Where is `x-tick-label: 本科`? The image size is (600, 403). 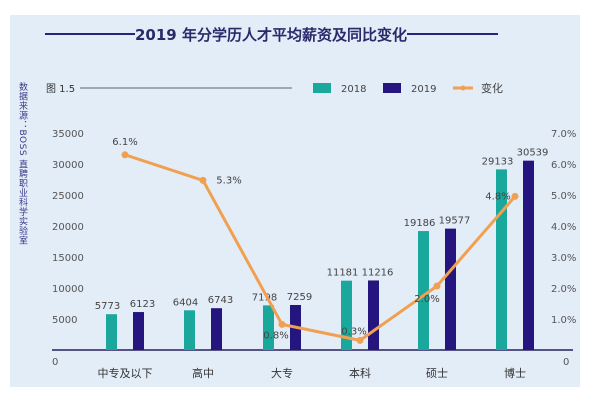 x-tick-label: 本科 is located at coordinates (360, 373).